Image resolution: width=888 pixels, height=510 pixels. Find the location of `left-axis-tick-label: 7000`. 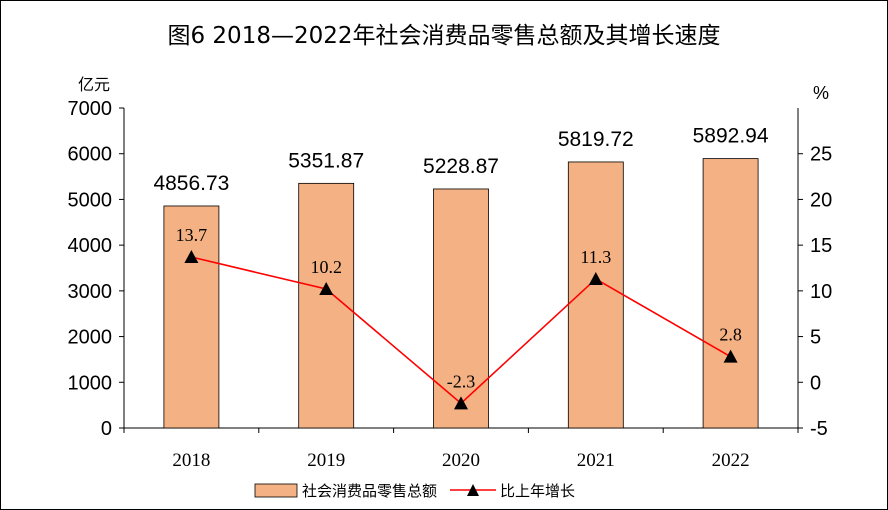

left-axis-tick-label: 7000 is located at coordinates (90, 109).